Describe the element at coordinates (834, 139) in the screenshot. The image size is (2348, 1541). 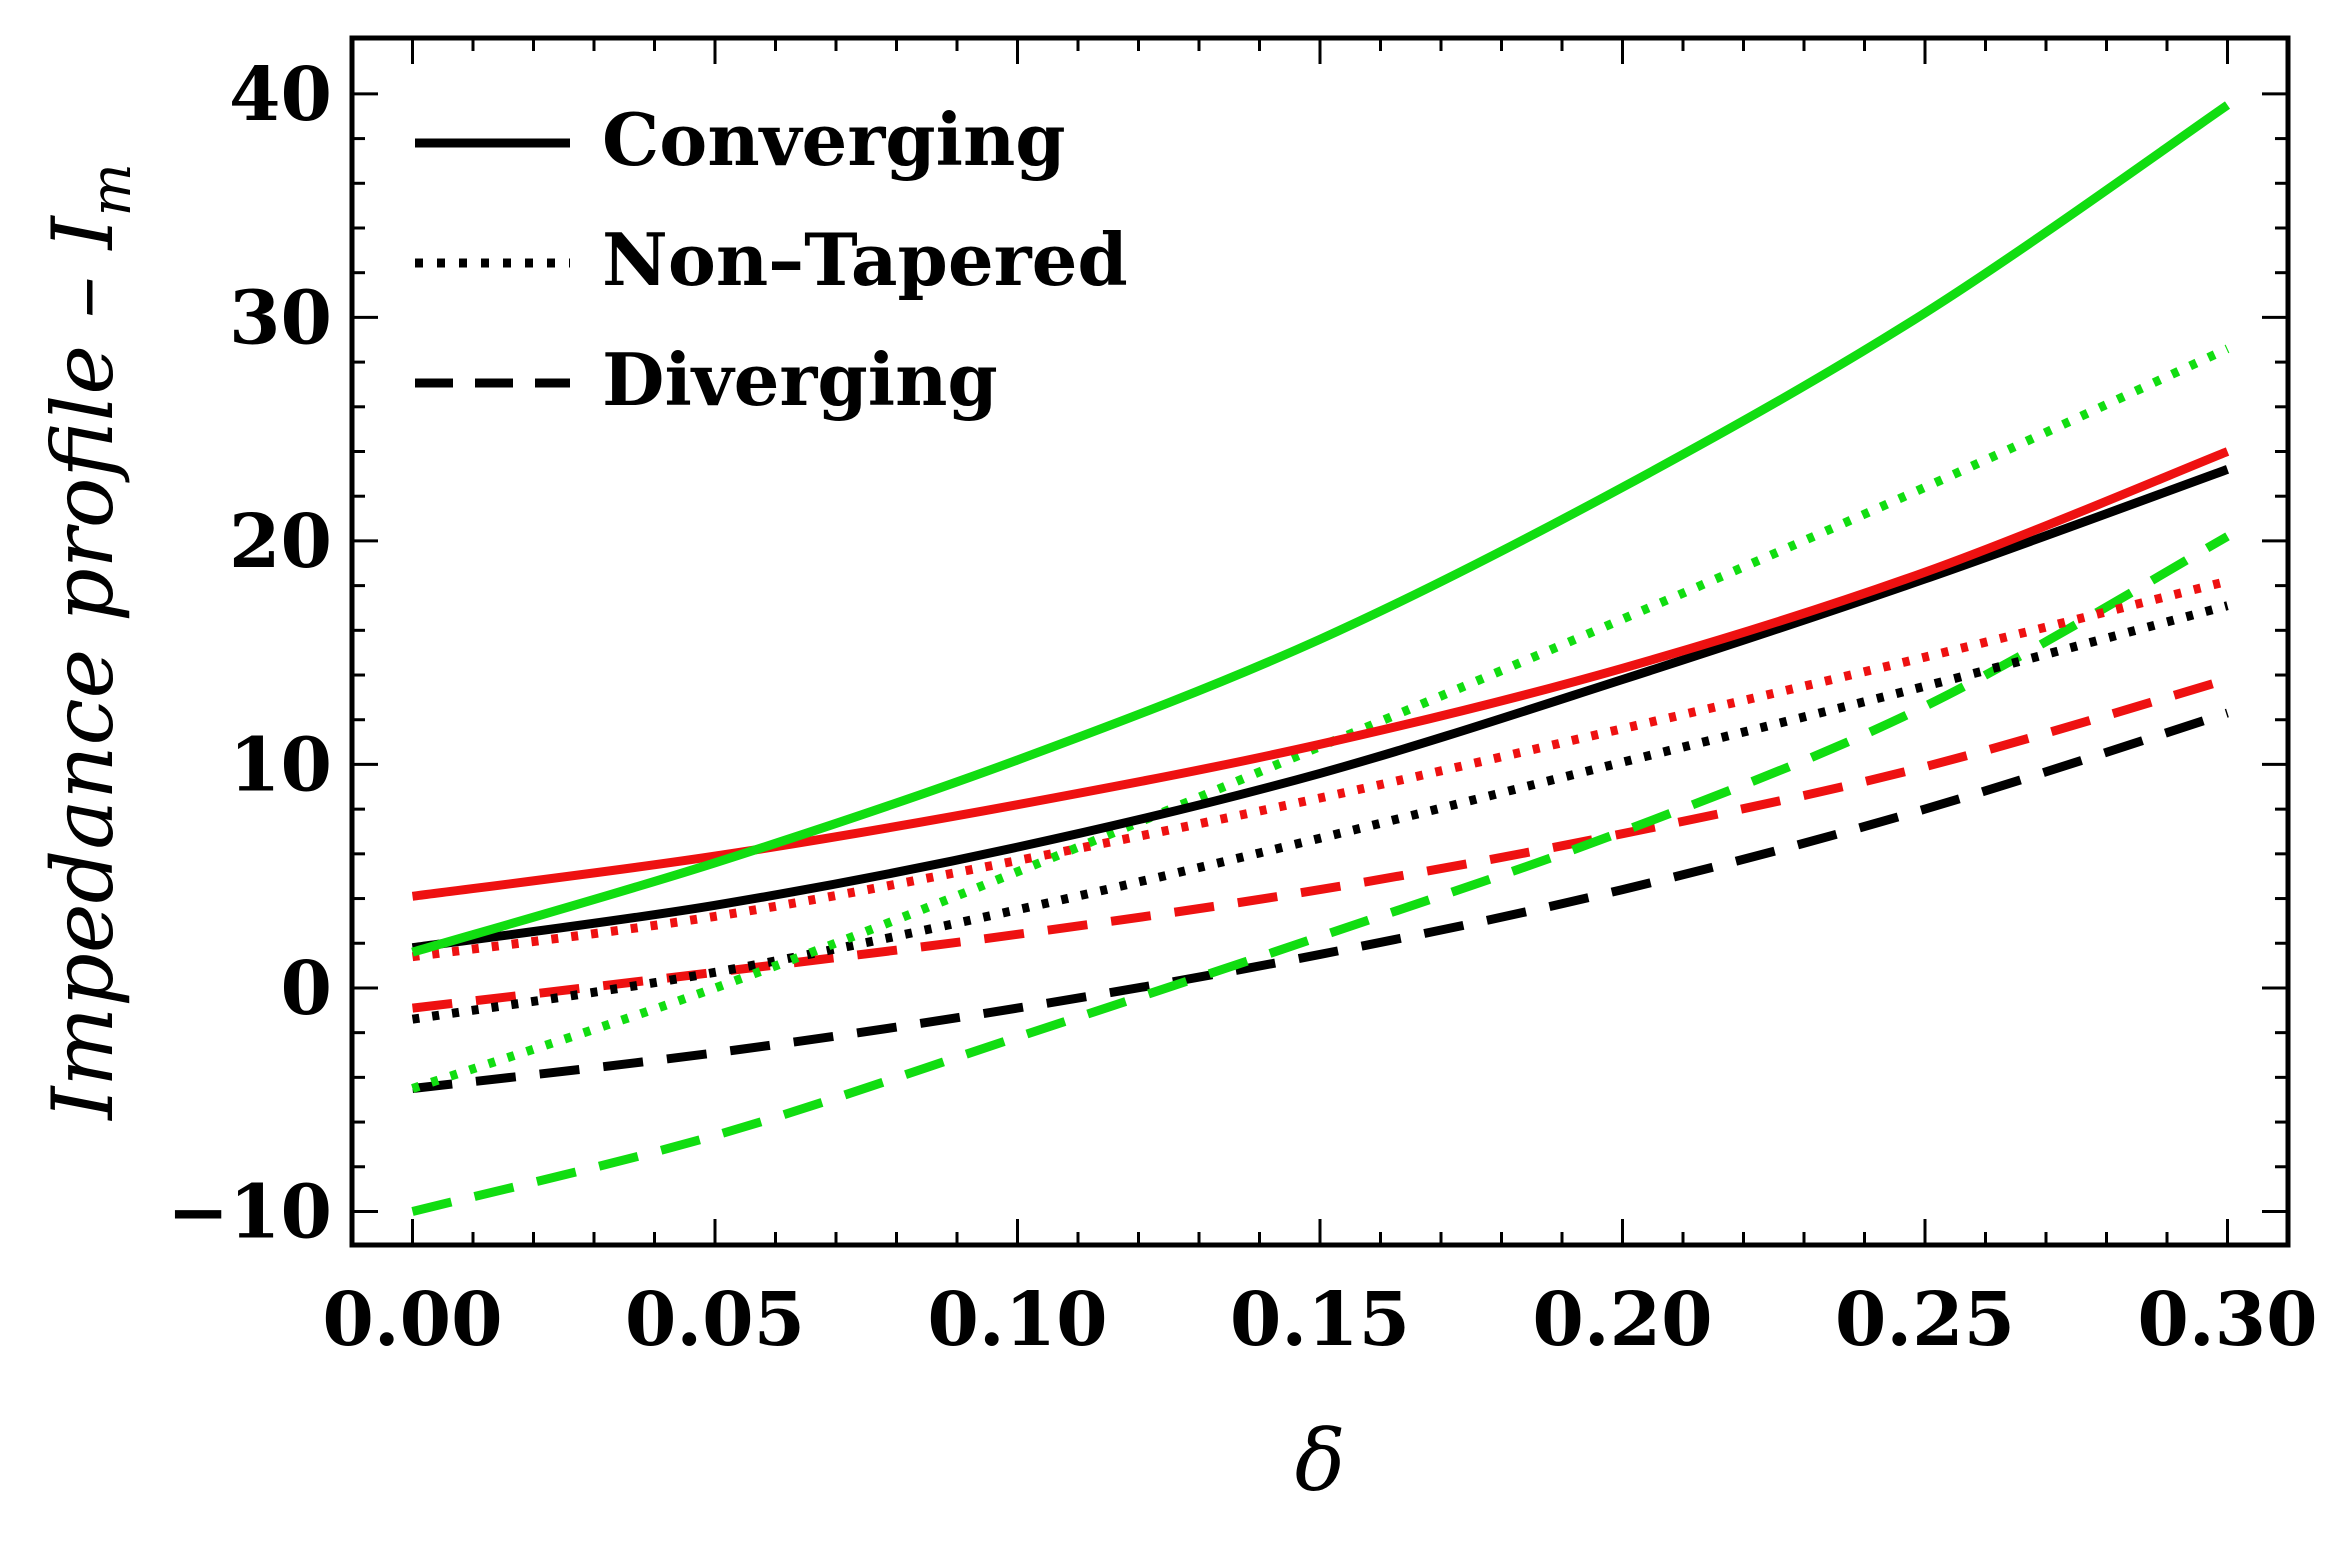
I see `legend-label-converging: Converging` at that location.